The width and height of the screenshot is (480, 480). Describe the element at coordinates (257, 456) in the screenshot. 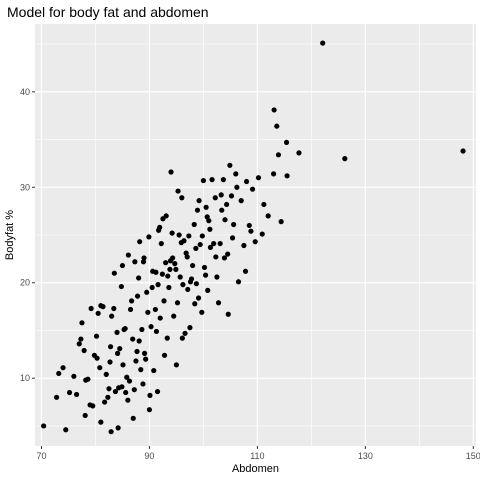

I see `x-tick-label: 110` at that location.